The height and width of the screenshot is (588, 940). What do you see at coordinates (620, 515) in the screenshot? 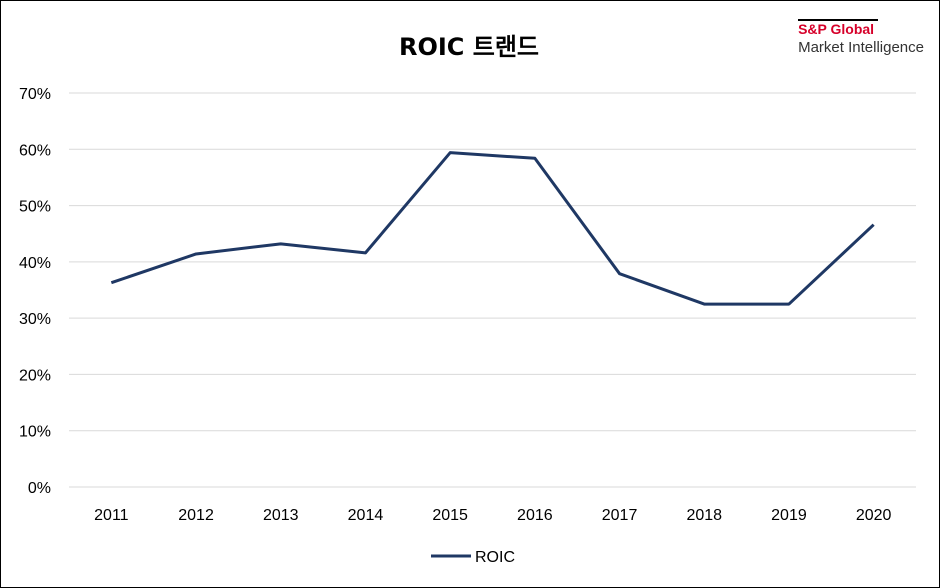
I see `x-tick-label: 2017` at bounding box center [620, 515].